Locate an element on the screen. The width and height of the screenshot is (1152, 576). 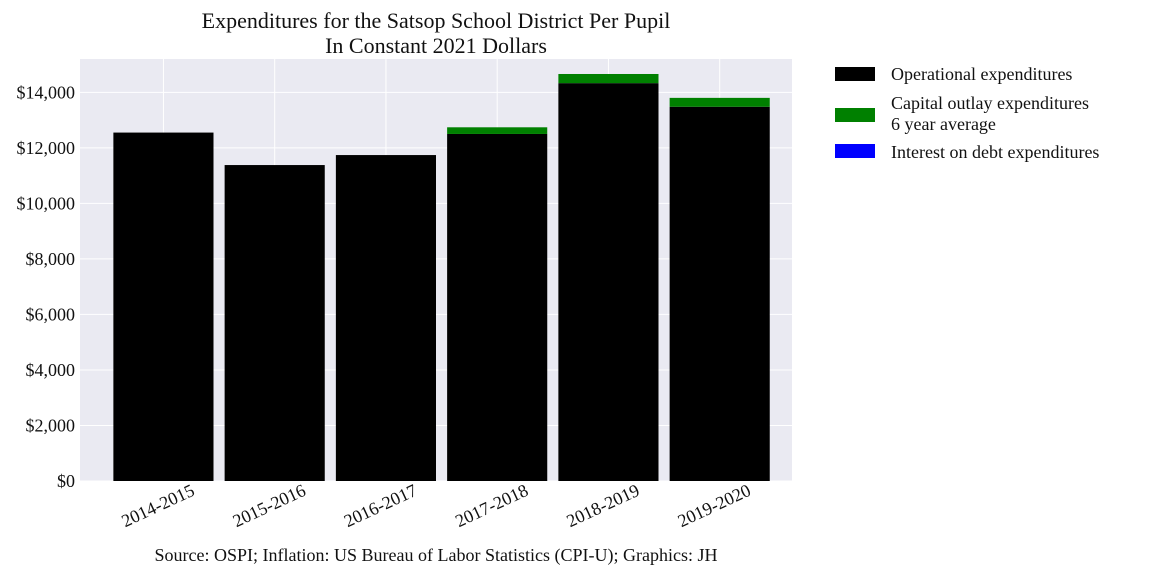
y-tick-label: $10,000 is located at coordinates (46, 203).